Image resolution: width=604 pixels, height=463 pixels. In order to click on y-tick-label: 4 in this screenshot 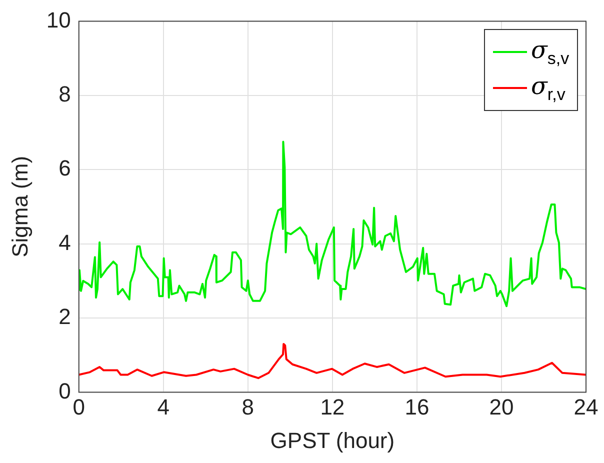, I will do `click(64, 242)`.